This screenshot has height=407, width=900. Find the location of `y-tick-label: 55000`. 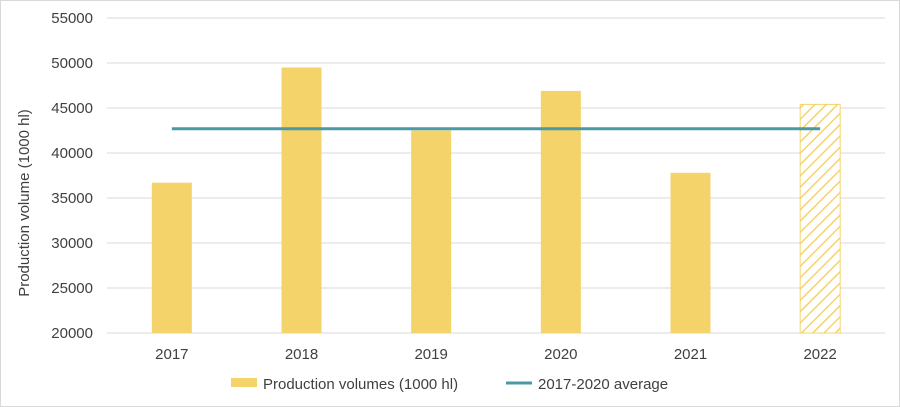

y-tick-label: 55000 is located at coordinates (72, 18).